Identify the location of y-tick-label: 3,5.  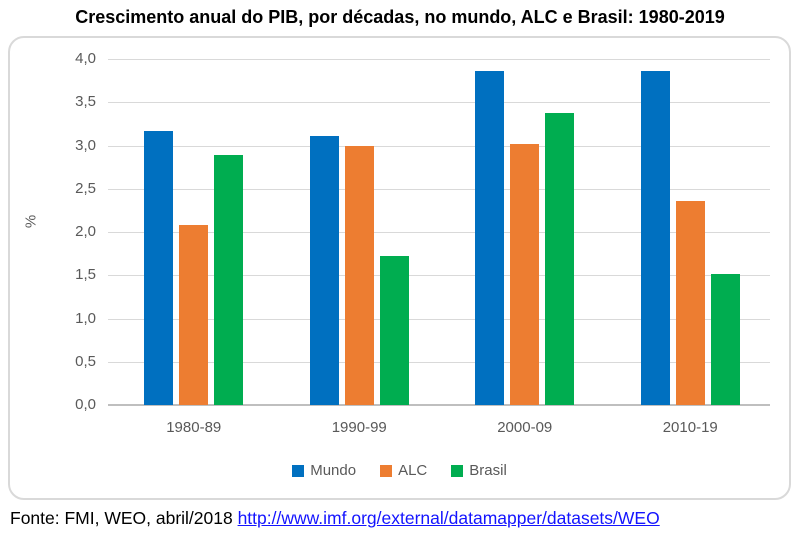
(85, 102).